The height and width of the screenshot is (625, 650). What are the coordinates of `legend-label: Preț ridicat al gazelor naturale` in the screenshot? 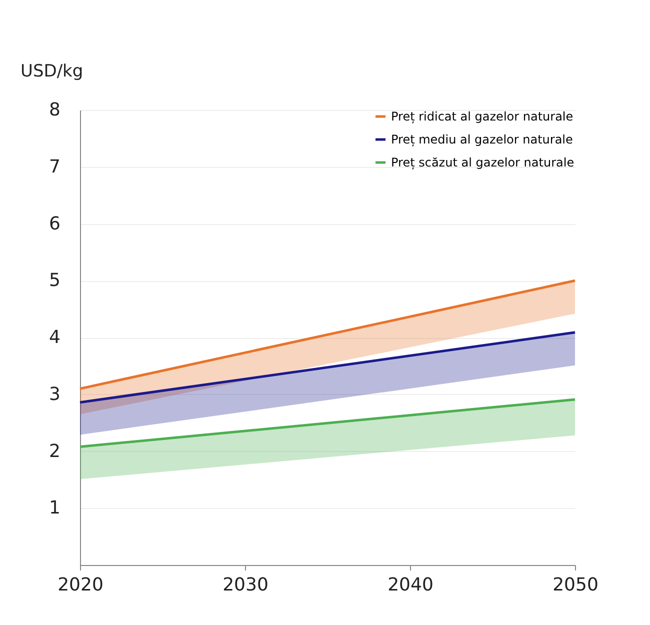 It's located at (482, 117).